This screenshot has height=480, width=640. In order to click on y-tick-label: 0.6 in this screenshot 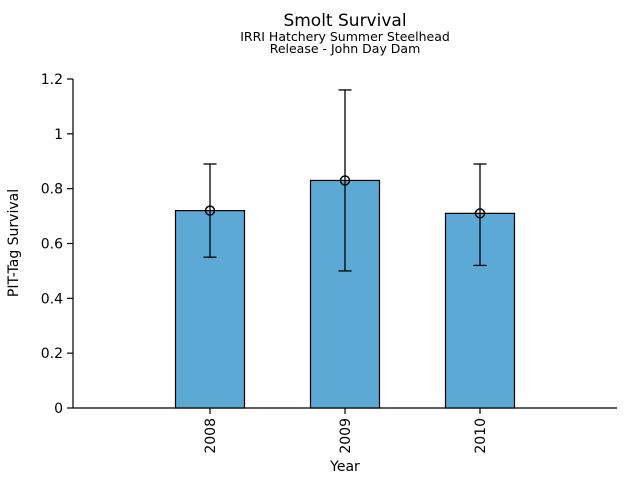, I will do `click(52, 245)`.